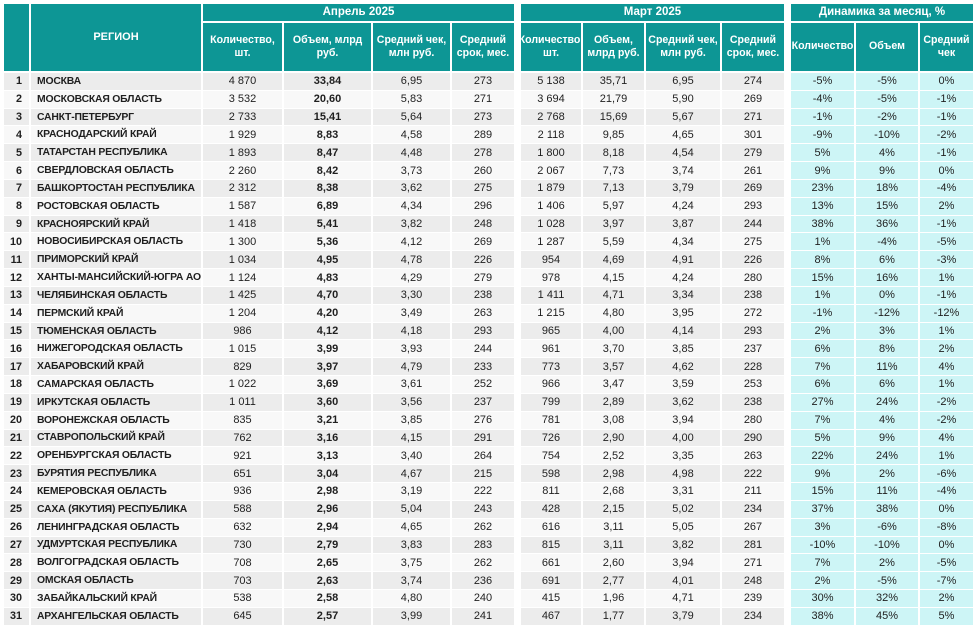 Image resolution: width=979 pixels, height=628 pixels. I want to click on cell-april-count: 3 532, so click(243, 99).